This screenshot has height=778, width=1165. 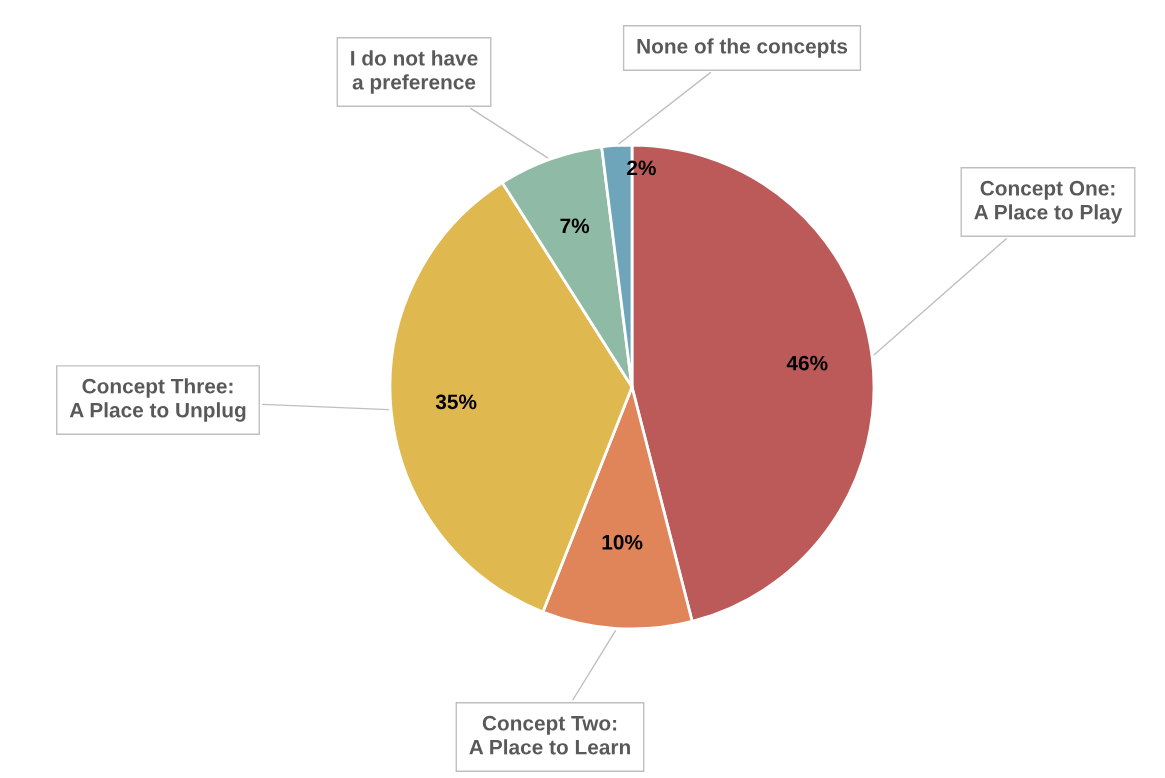 What do you see at coordinates (807, 363) in the screenshot?
I see `data-label: 46%` at bounding box center [807, 363].